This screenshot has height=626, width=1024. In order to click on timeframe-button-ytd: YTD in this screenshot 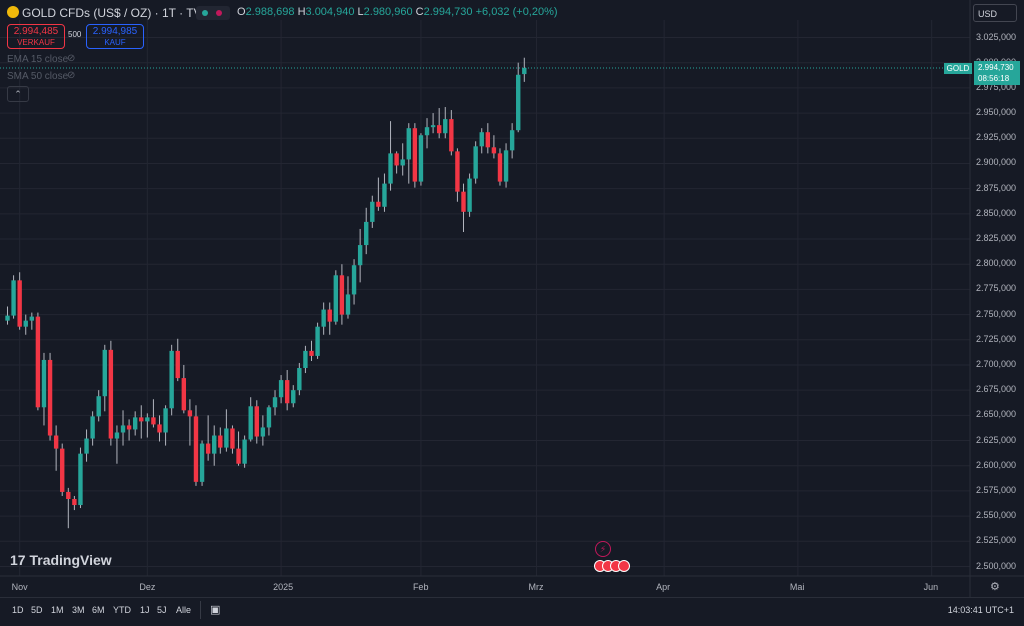, I will do `click(122, 610)`.